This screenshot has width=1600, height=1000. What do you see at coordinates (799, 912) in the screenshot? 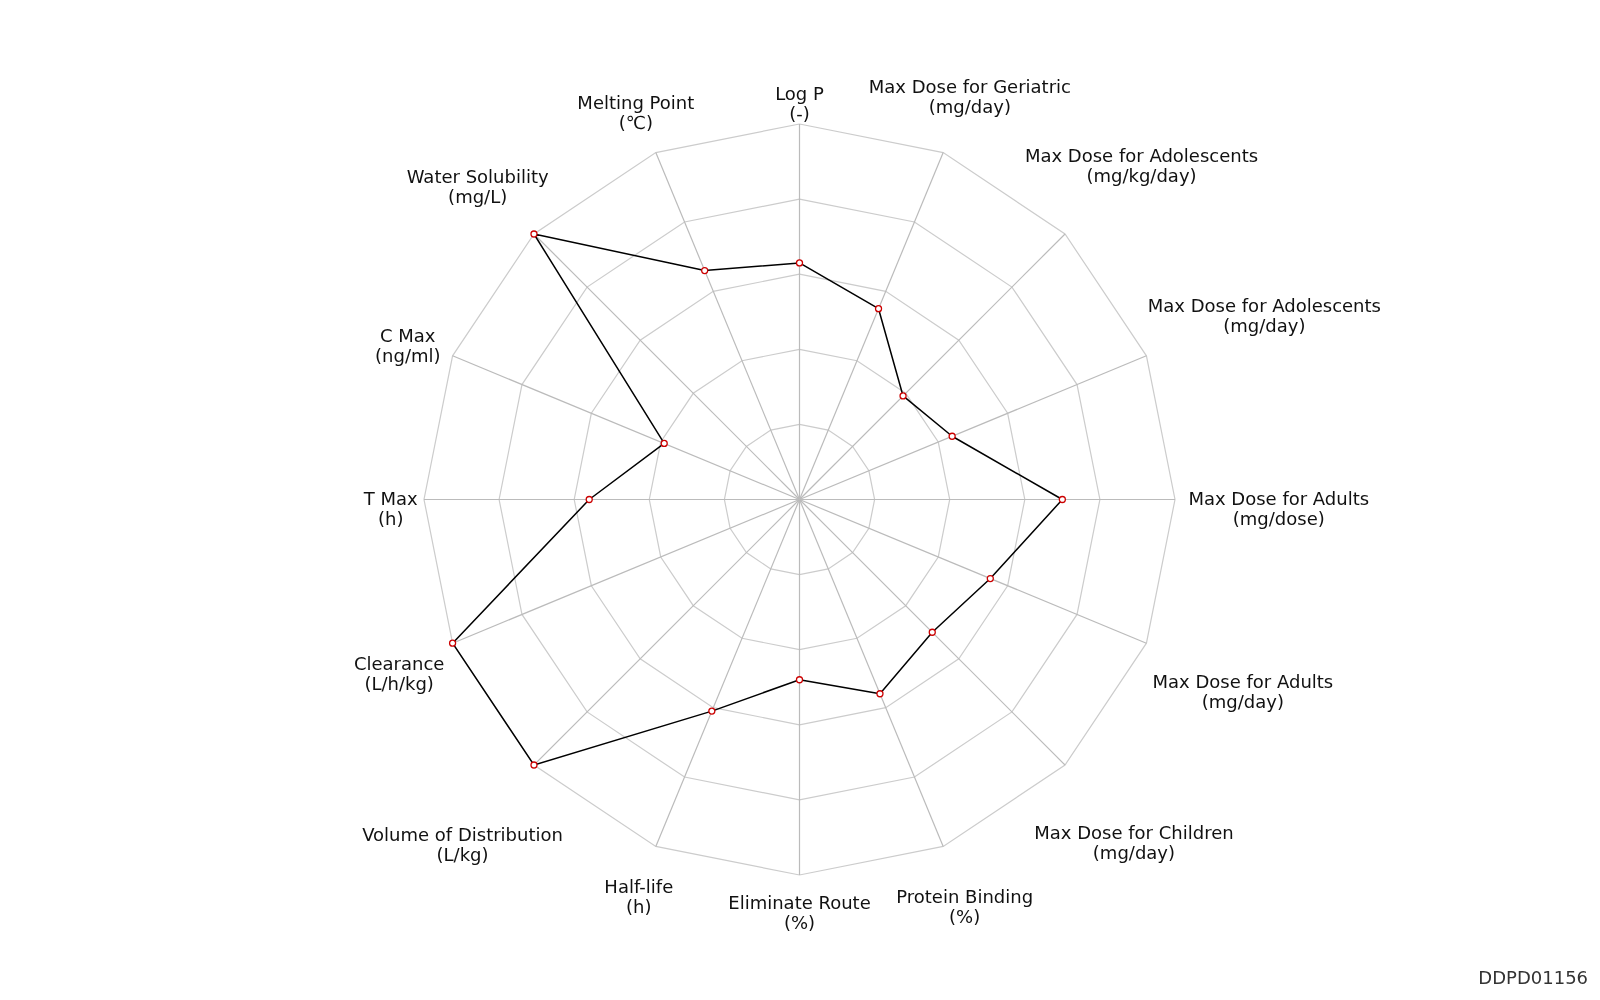
I see `spoke-label: Eliminate Route (%)` at bounding box center [799, 912].